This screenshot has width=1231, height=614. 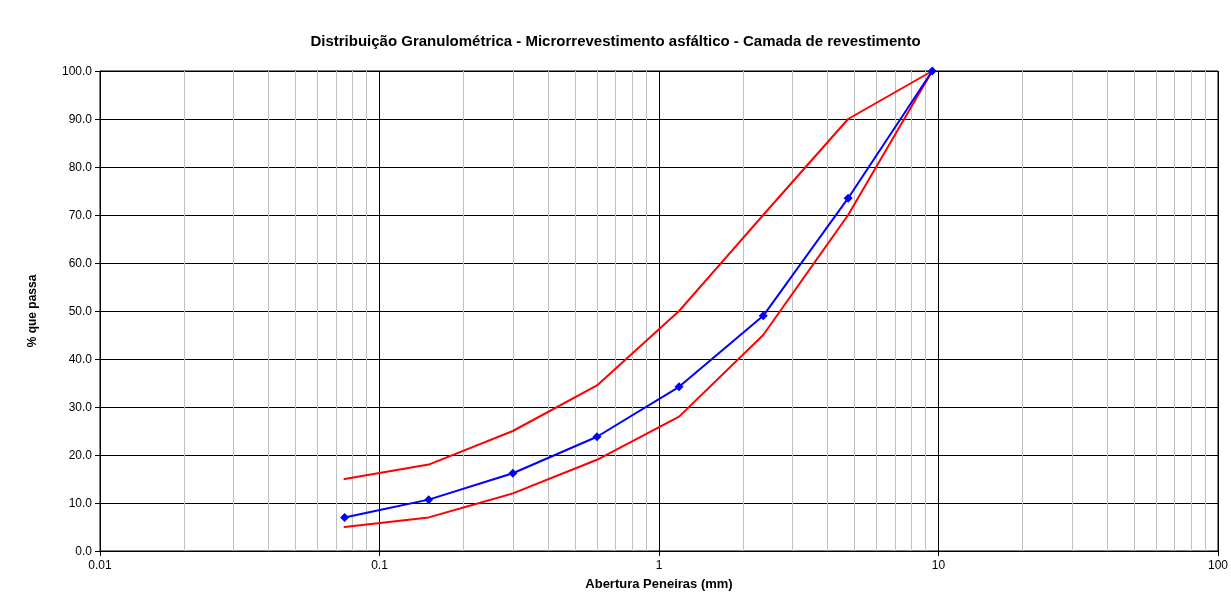 I want to click on x-tick-label: 100, so click(x=1218, y=565).